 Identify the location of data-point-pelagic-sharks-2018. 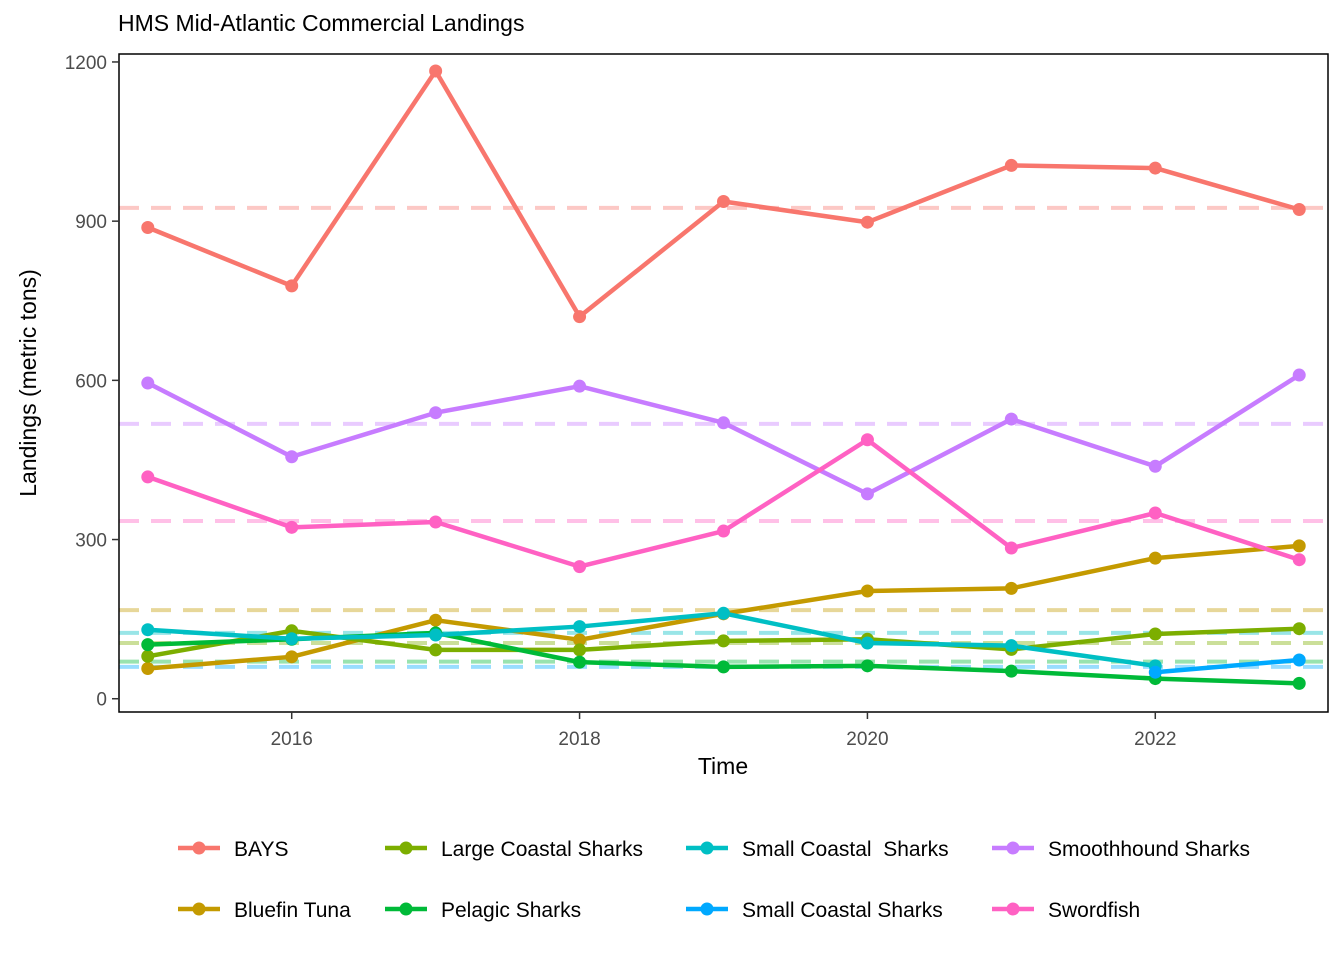
(580, 662).